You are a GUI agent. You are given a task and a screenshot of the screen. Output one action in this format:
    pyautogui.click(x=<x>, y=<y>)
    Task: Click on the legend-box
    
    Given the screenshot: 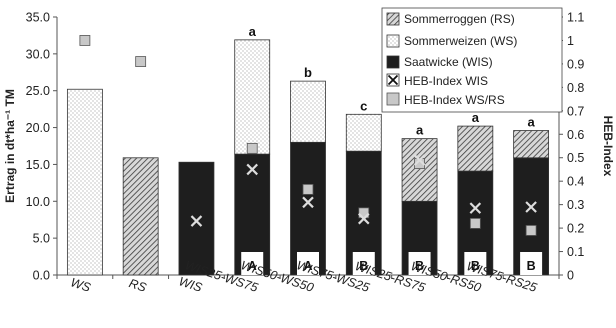 What is the action you would take?
    pyautogui.click(x=472, y=60)
    